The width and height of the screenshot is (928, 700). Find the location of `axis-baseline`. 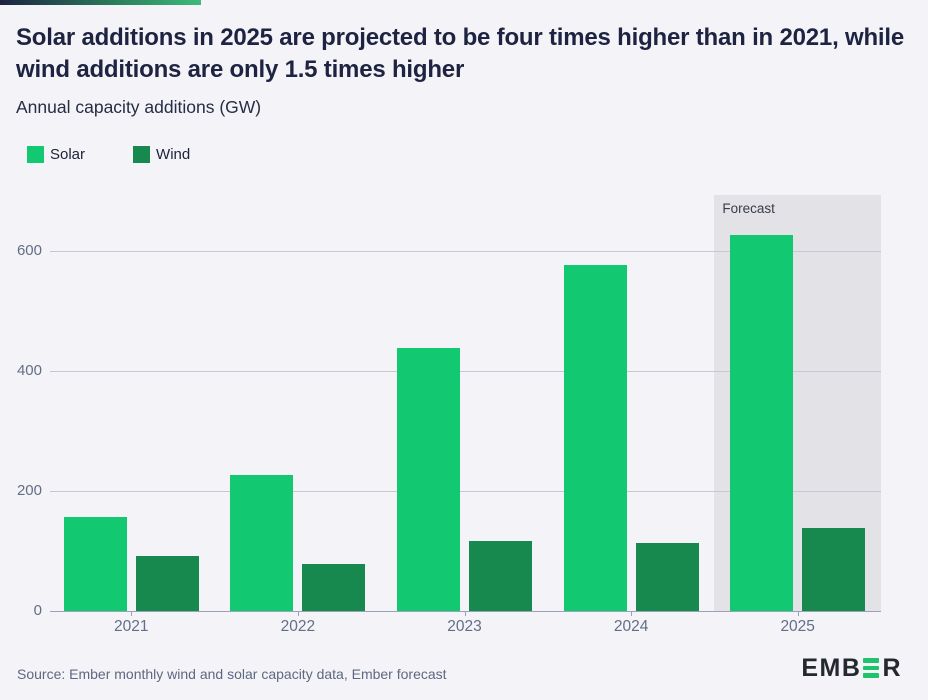

axis-baseline is located at coordinates (465, 611).